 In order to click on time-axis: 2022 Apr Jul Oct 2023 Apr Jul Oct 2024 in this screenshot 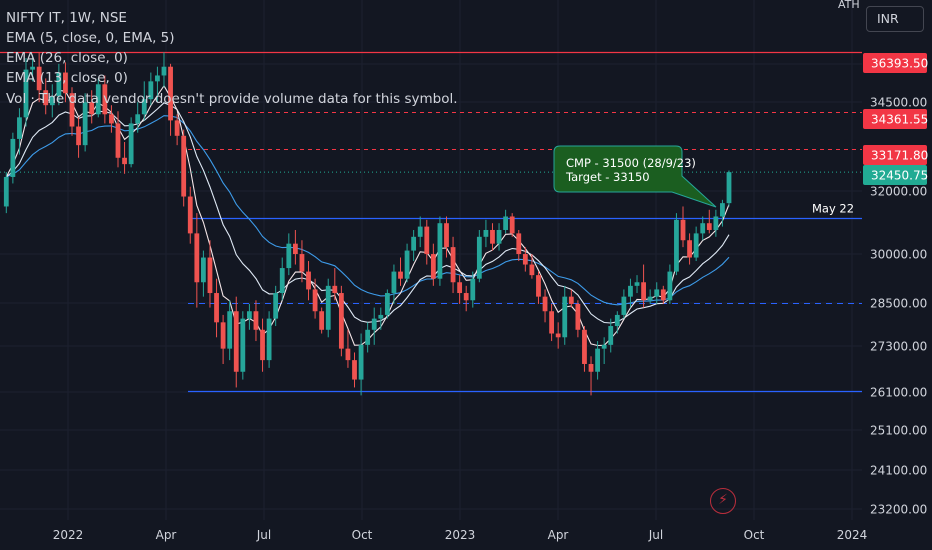, I will do `click(460, 535)`.